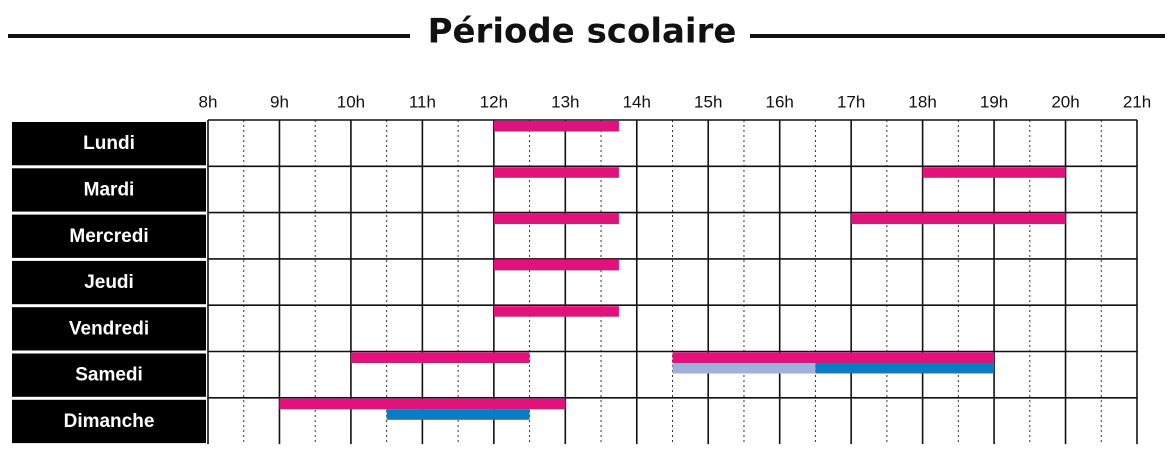  I want to click on x-tick-label: 21h, so click(1137, 101).